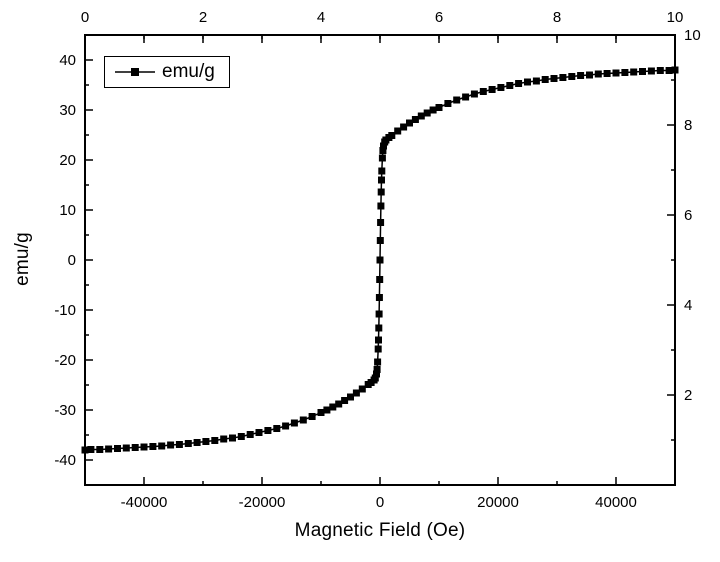 This screenshot has height=562, width=720. I want to click on x-tick-label: 20000, so click(498, 502).